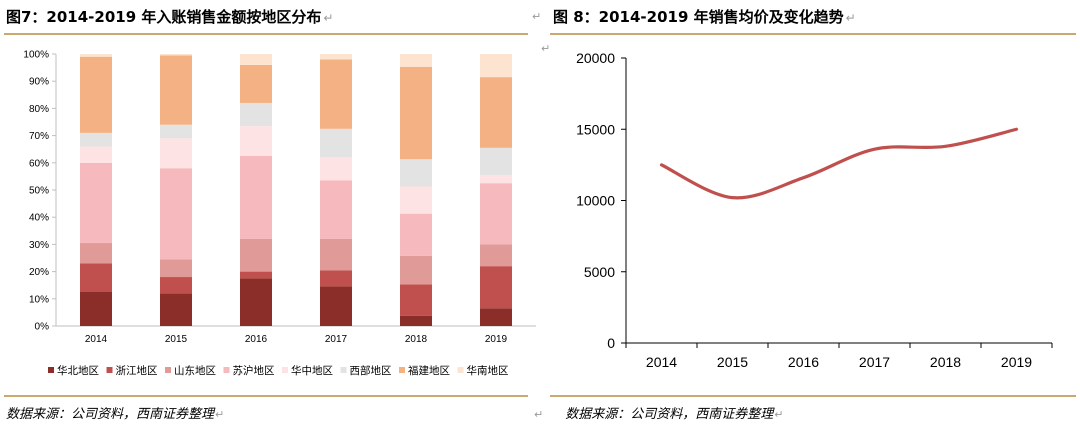  I want to click on x-tick-label: 2015, so click(176, 339).